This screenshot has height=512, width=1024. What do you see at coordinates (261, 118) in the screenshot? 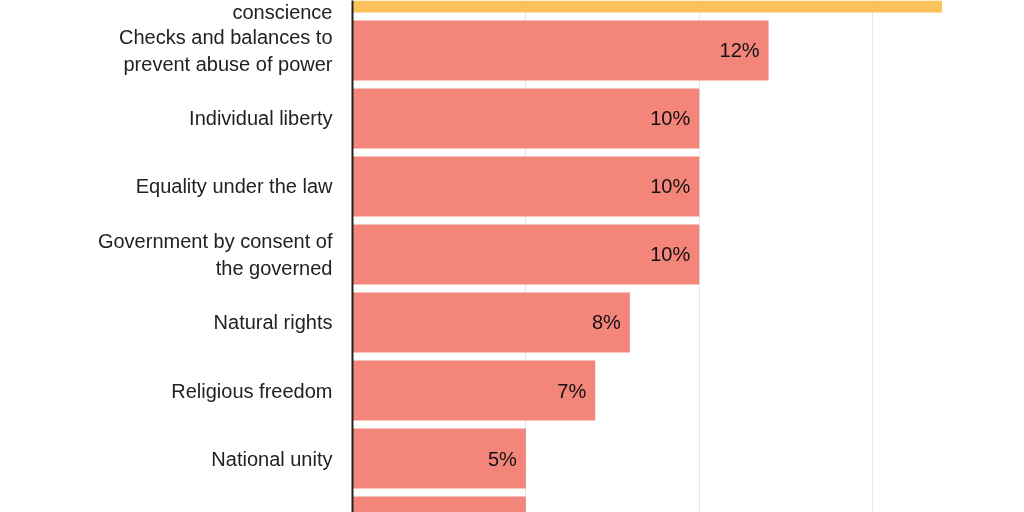
I see `y-tick-label: Individual liberty` at bounding box center [261, 118].